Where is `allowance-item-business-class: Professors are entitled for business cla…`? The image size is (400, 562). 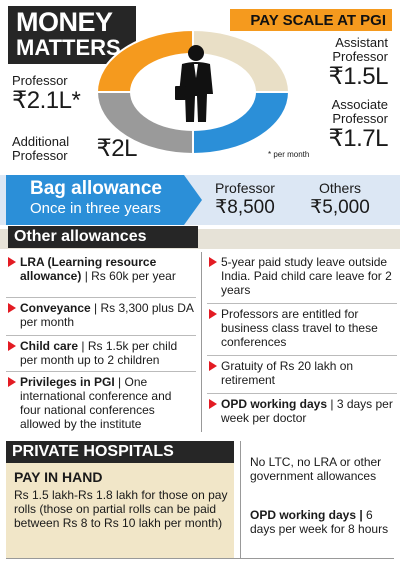 allowance-item-business-class: Professors are entitled for business cla… is located at coordinates (302, 330).